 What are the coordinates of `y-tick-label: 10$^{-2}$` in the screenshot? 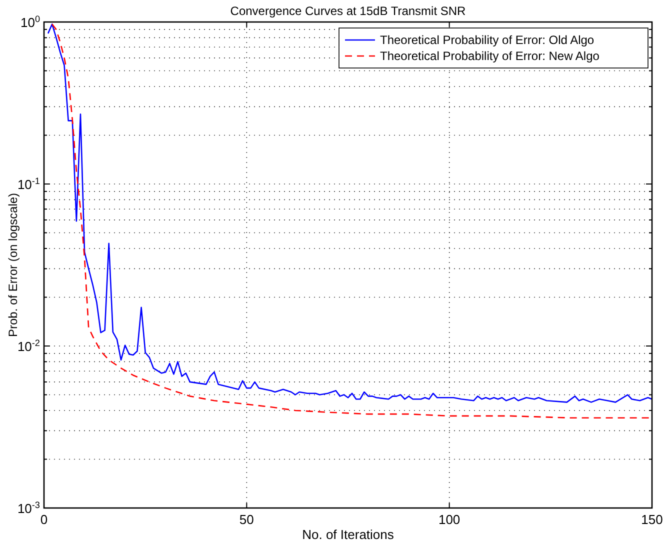 It's located at (28, 346).